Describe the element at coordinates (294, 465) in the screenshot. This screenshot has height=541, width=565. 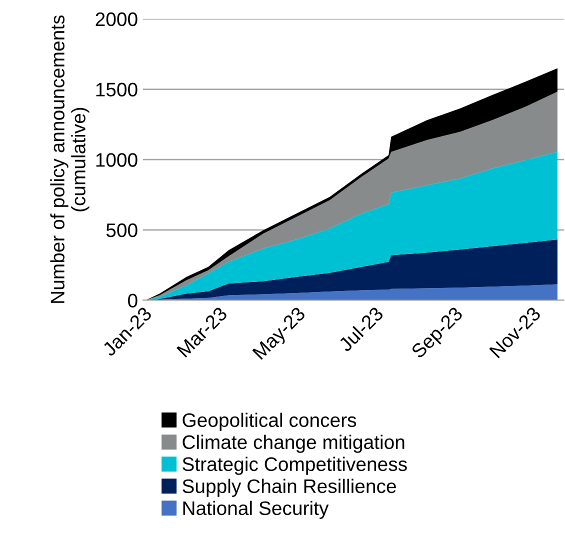
I see `legend-label: Strategic Competitiveness` at that location.